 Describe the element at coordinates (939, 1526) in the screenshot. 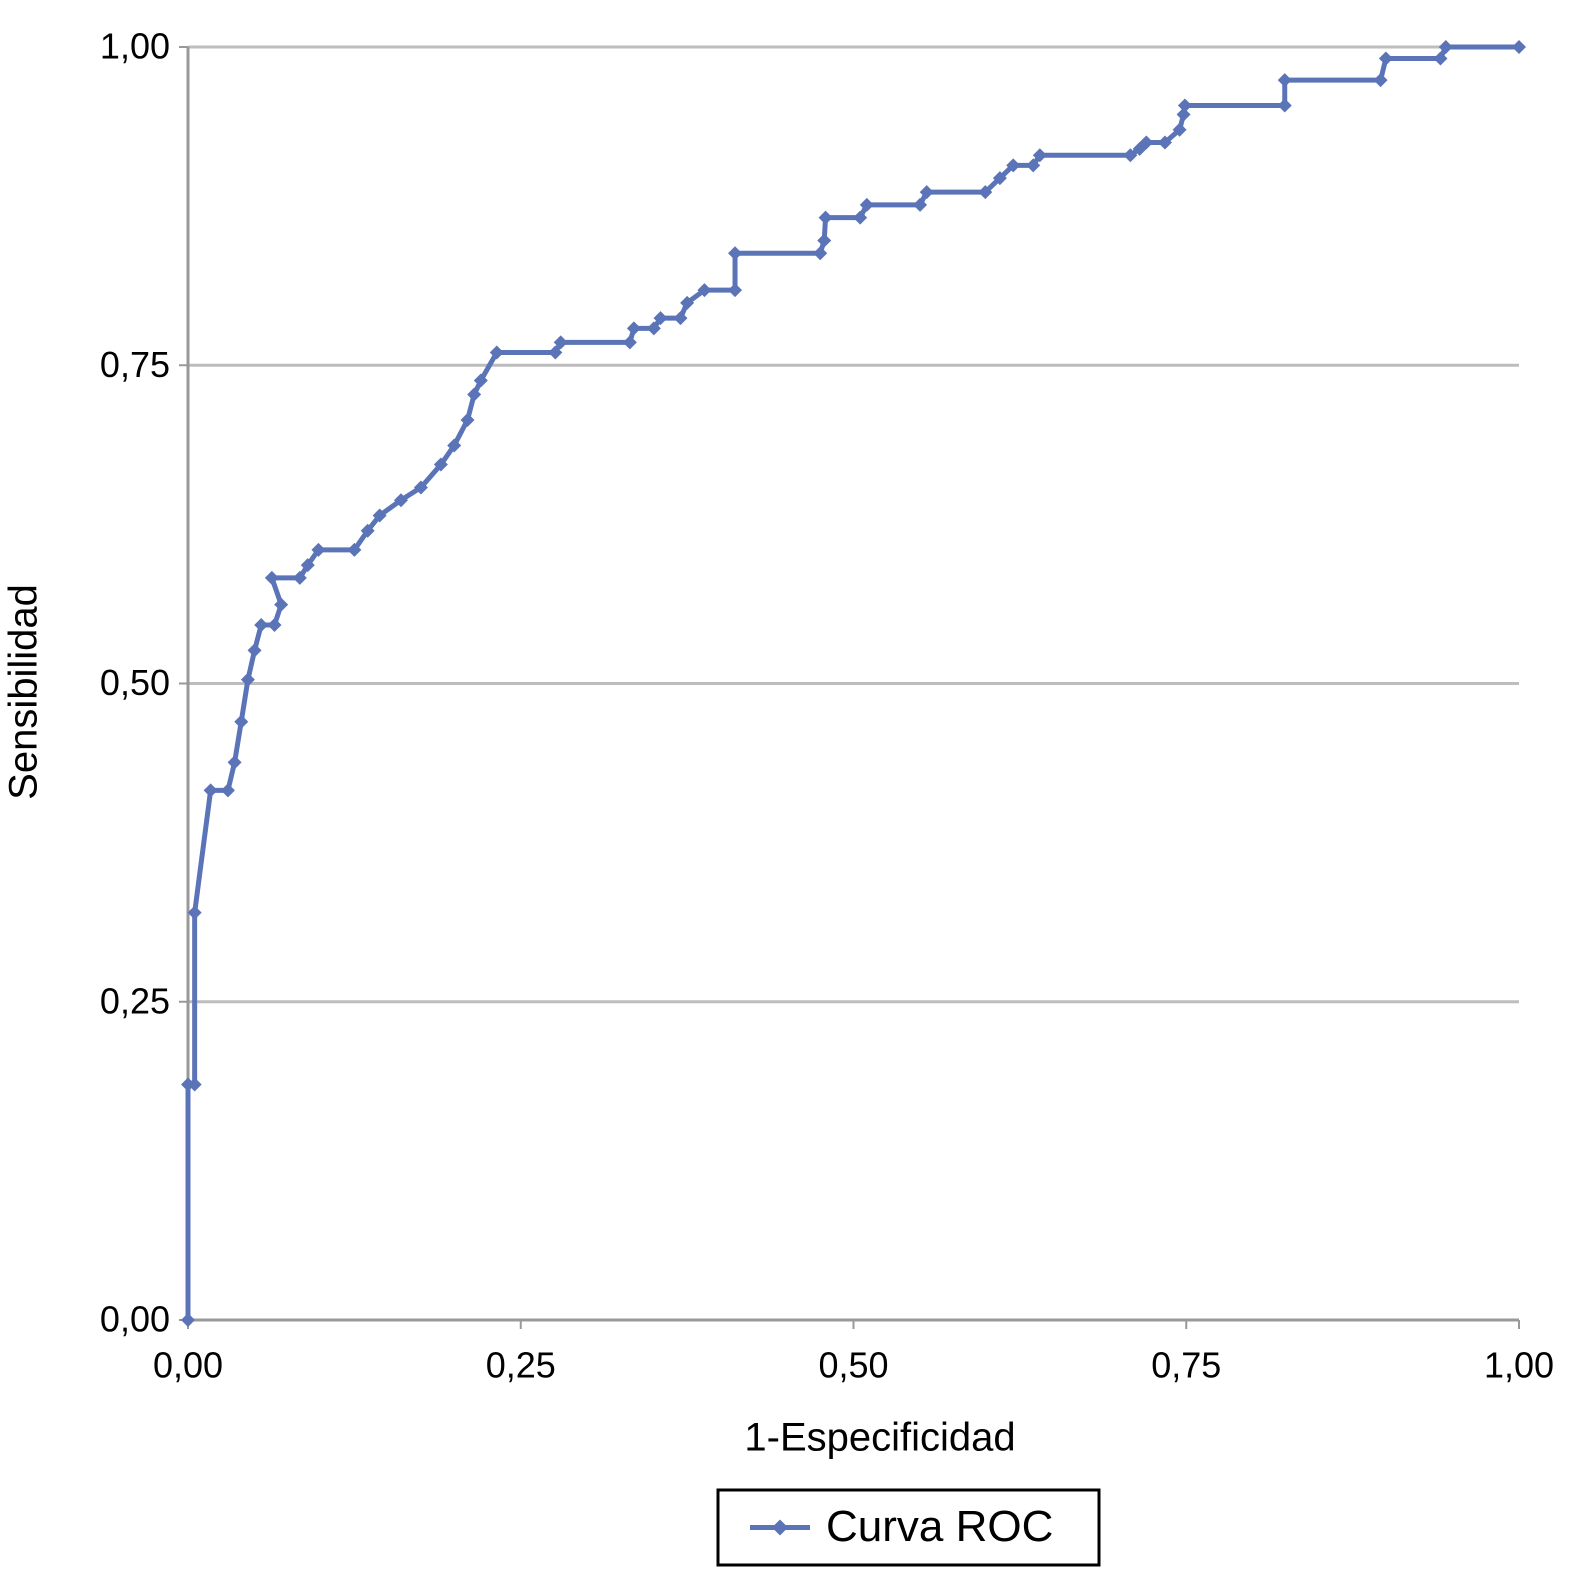

I see `legend-label: Curva ROC` at that location.